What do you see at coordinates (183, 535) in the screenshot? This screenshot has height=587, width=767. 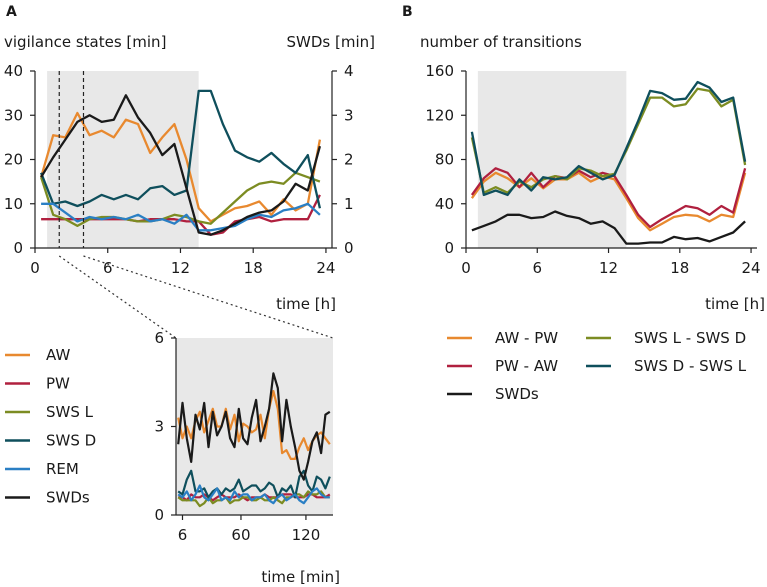 I see `A-inset-xtick-label: 6` at bounding box center [183, 535].